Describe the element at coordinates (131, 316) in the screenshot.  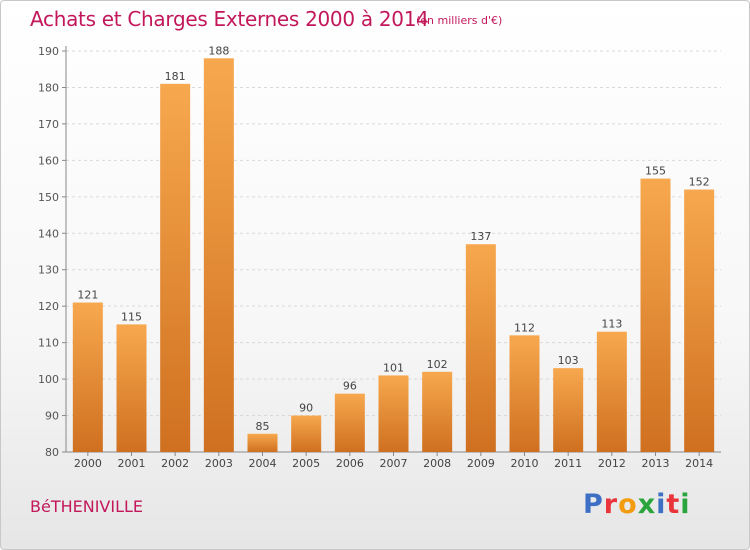
I see `bar-value-label: 115` at that location.